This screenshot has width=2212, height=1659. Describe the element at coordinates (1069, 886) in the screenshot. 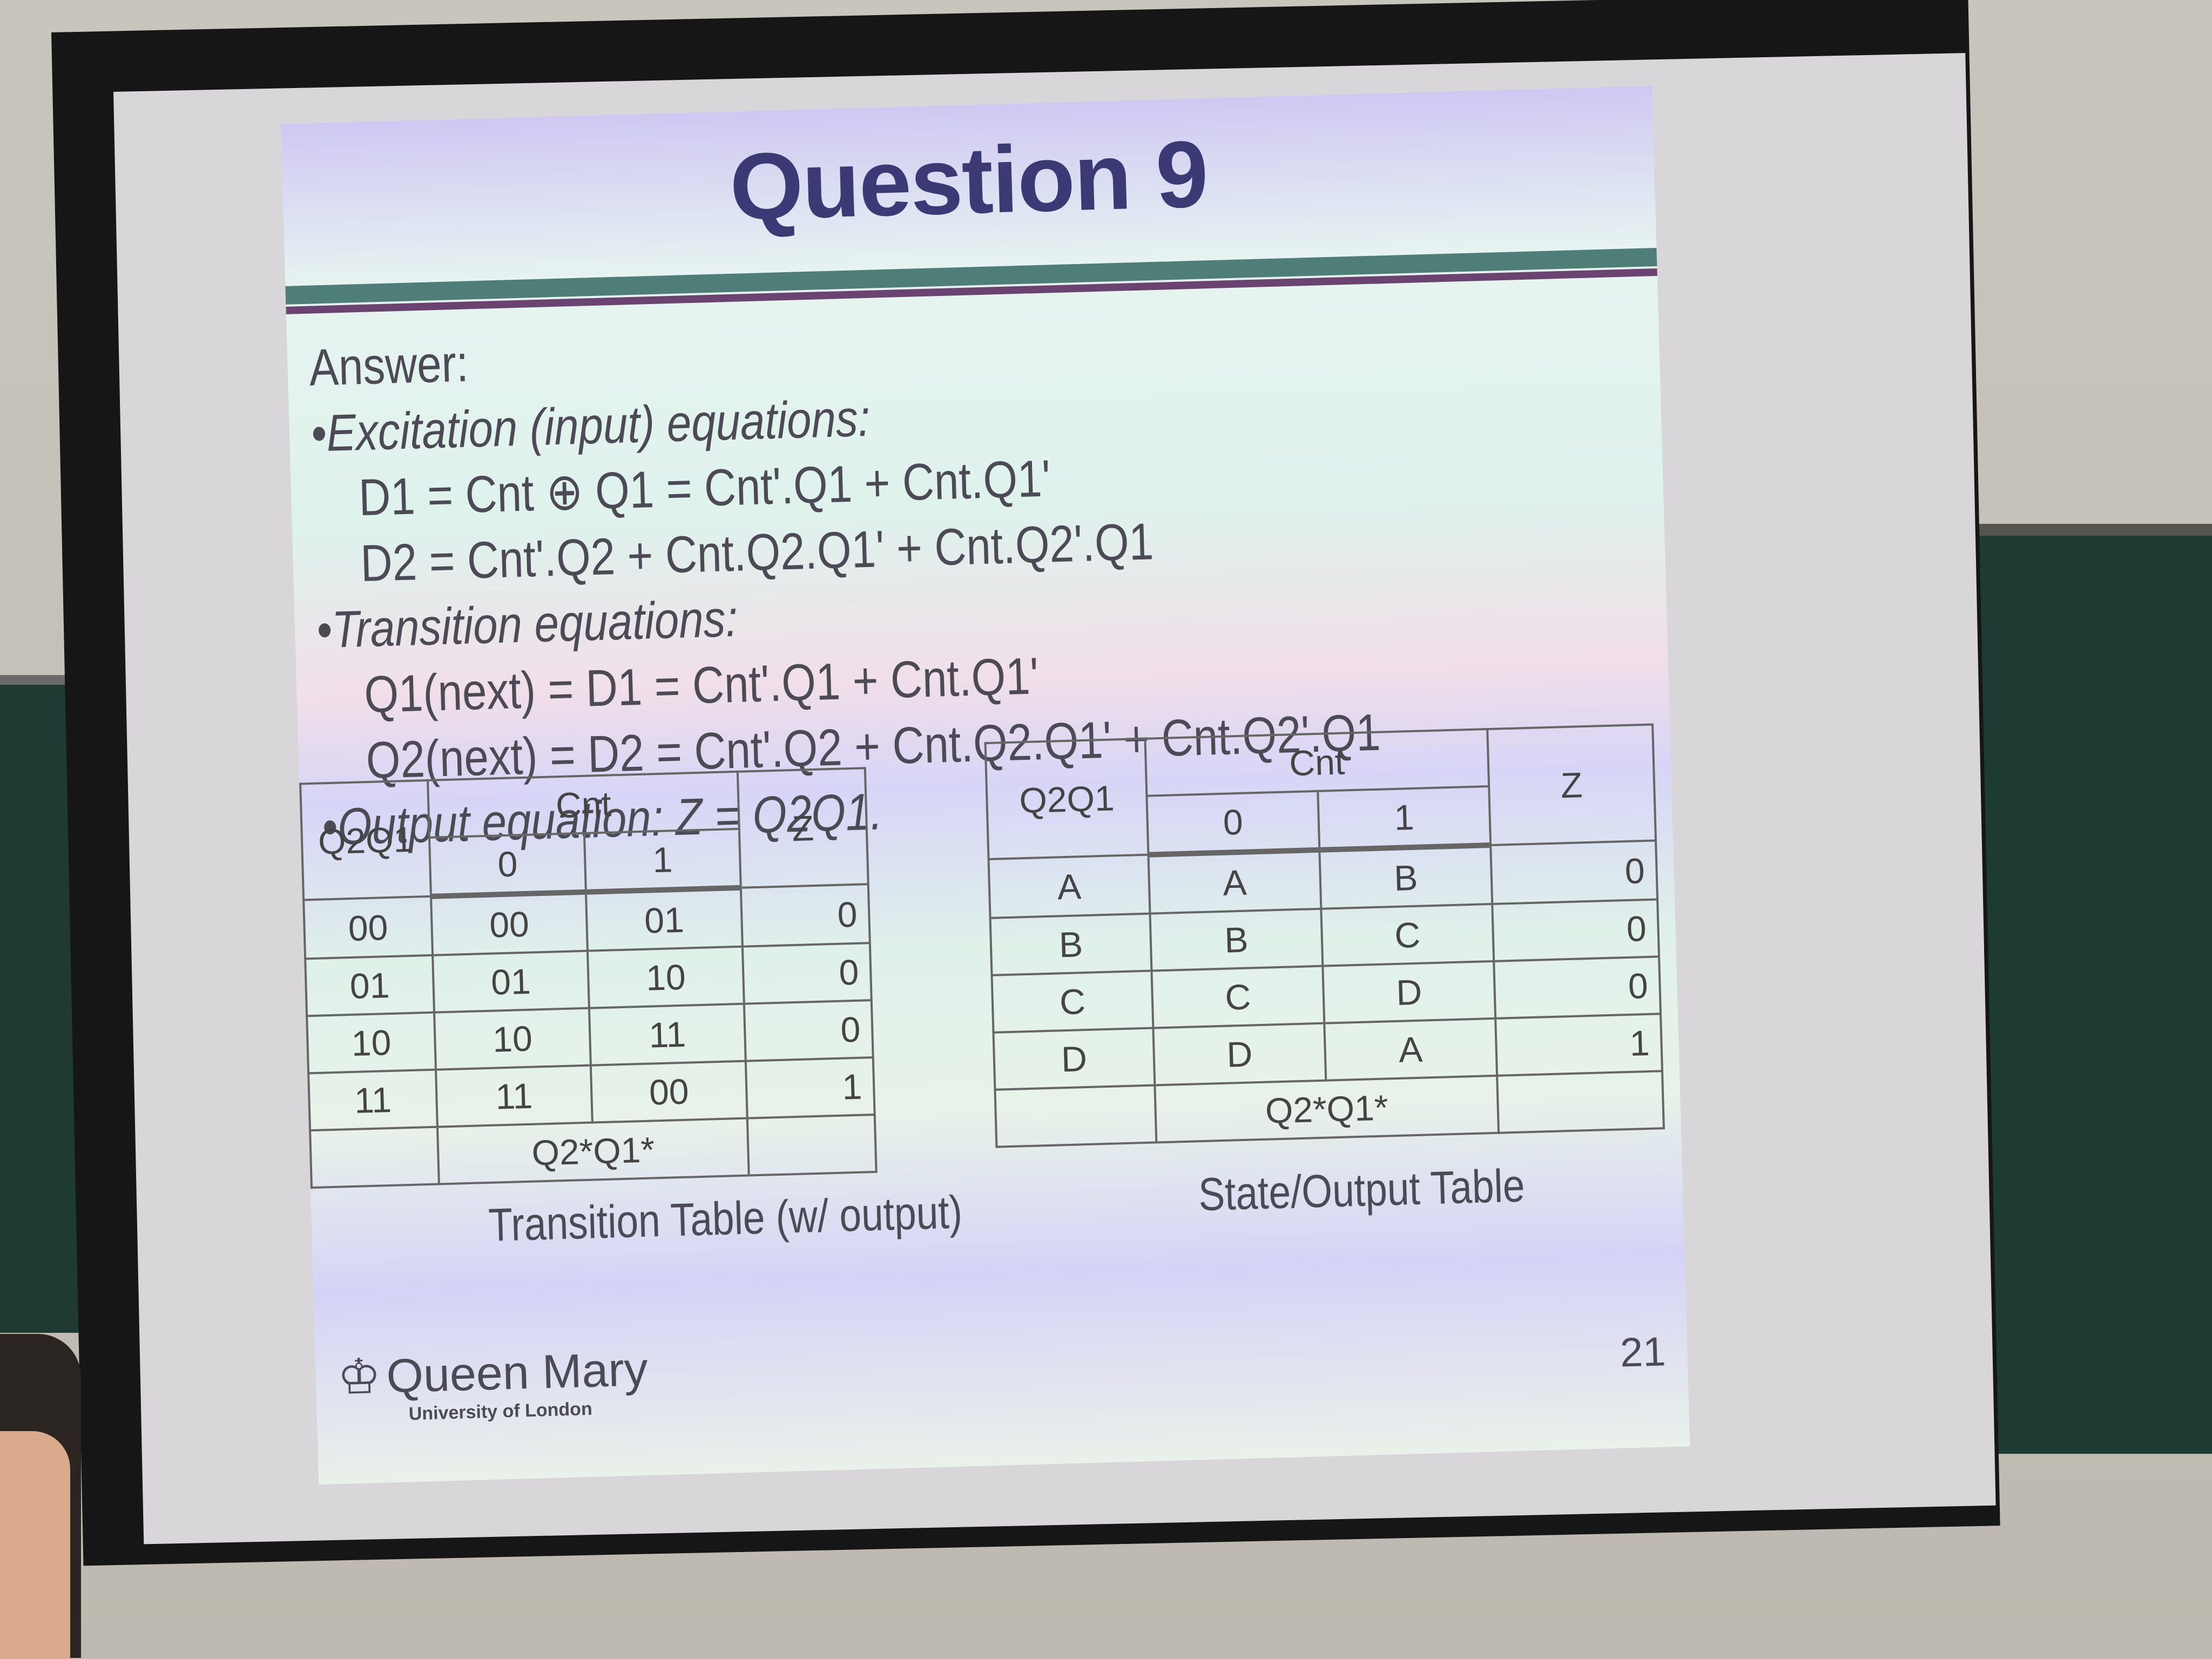

I see `state-cell: A` at that location.